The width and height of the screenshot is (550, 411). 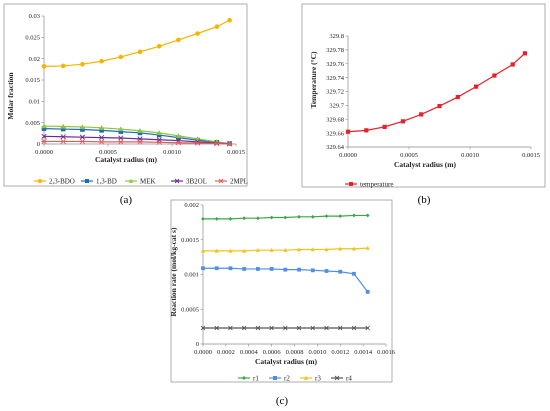 I want to click on chart0-y-tick-label: 0.02, so click(x=34, y=59).